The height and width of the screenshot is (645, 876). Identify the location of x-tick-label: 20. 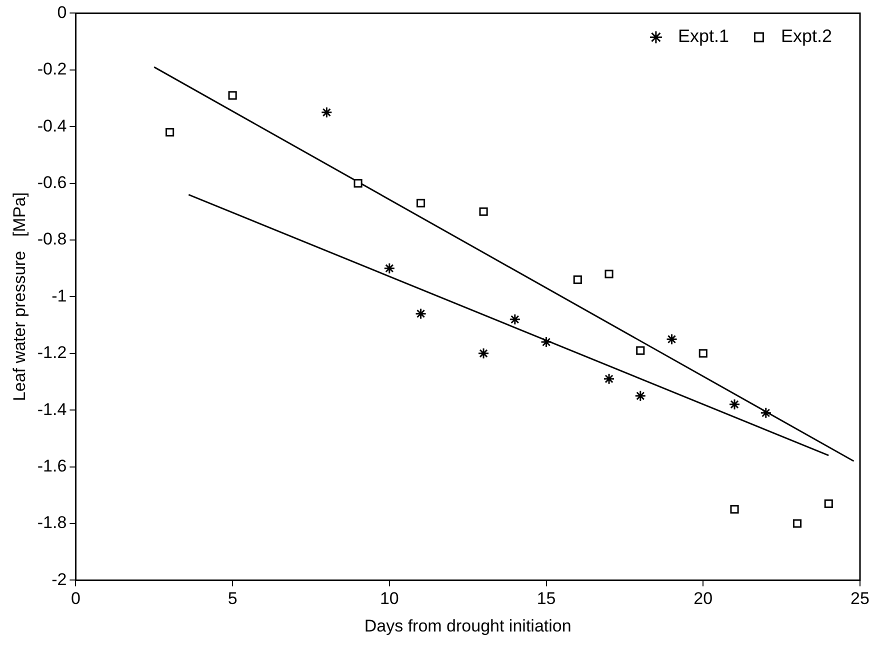
(703, 598).